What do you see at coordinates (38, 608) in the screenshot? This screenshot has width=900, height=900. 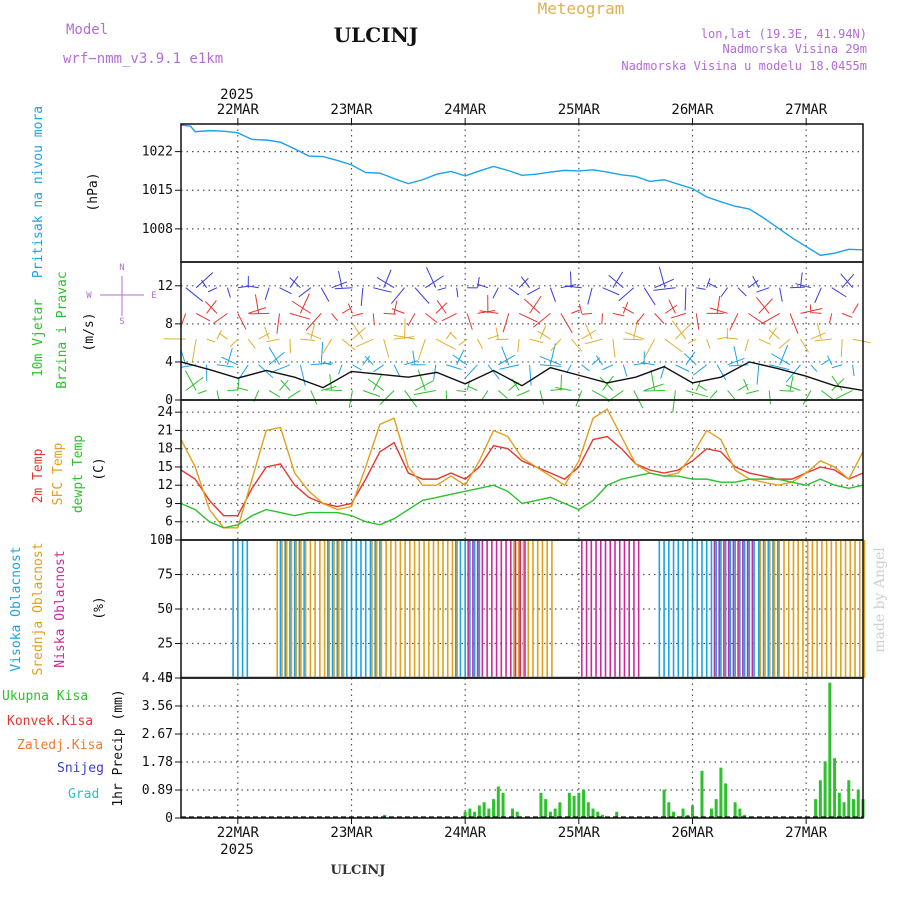 I see `cloud-label-mid: Srednja Oblacnost` at bounding box center [38, 608].